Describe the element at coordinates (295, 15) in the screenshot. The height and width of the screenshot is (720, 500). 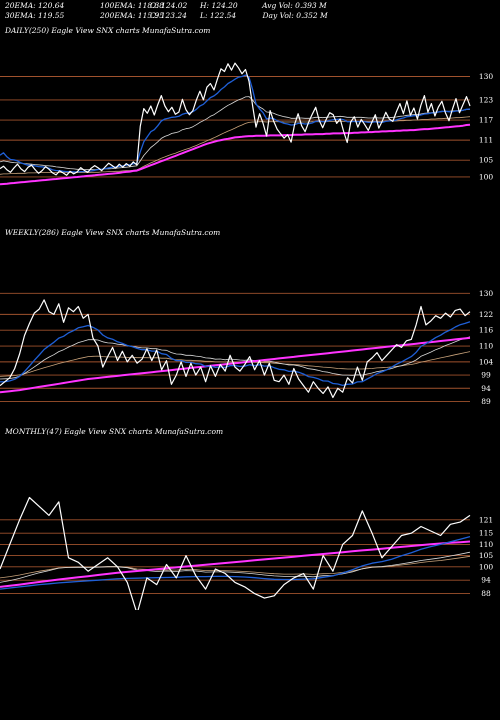
I see `header-day-vol: Day Vol: 0.352 M` at that location.